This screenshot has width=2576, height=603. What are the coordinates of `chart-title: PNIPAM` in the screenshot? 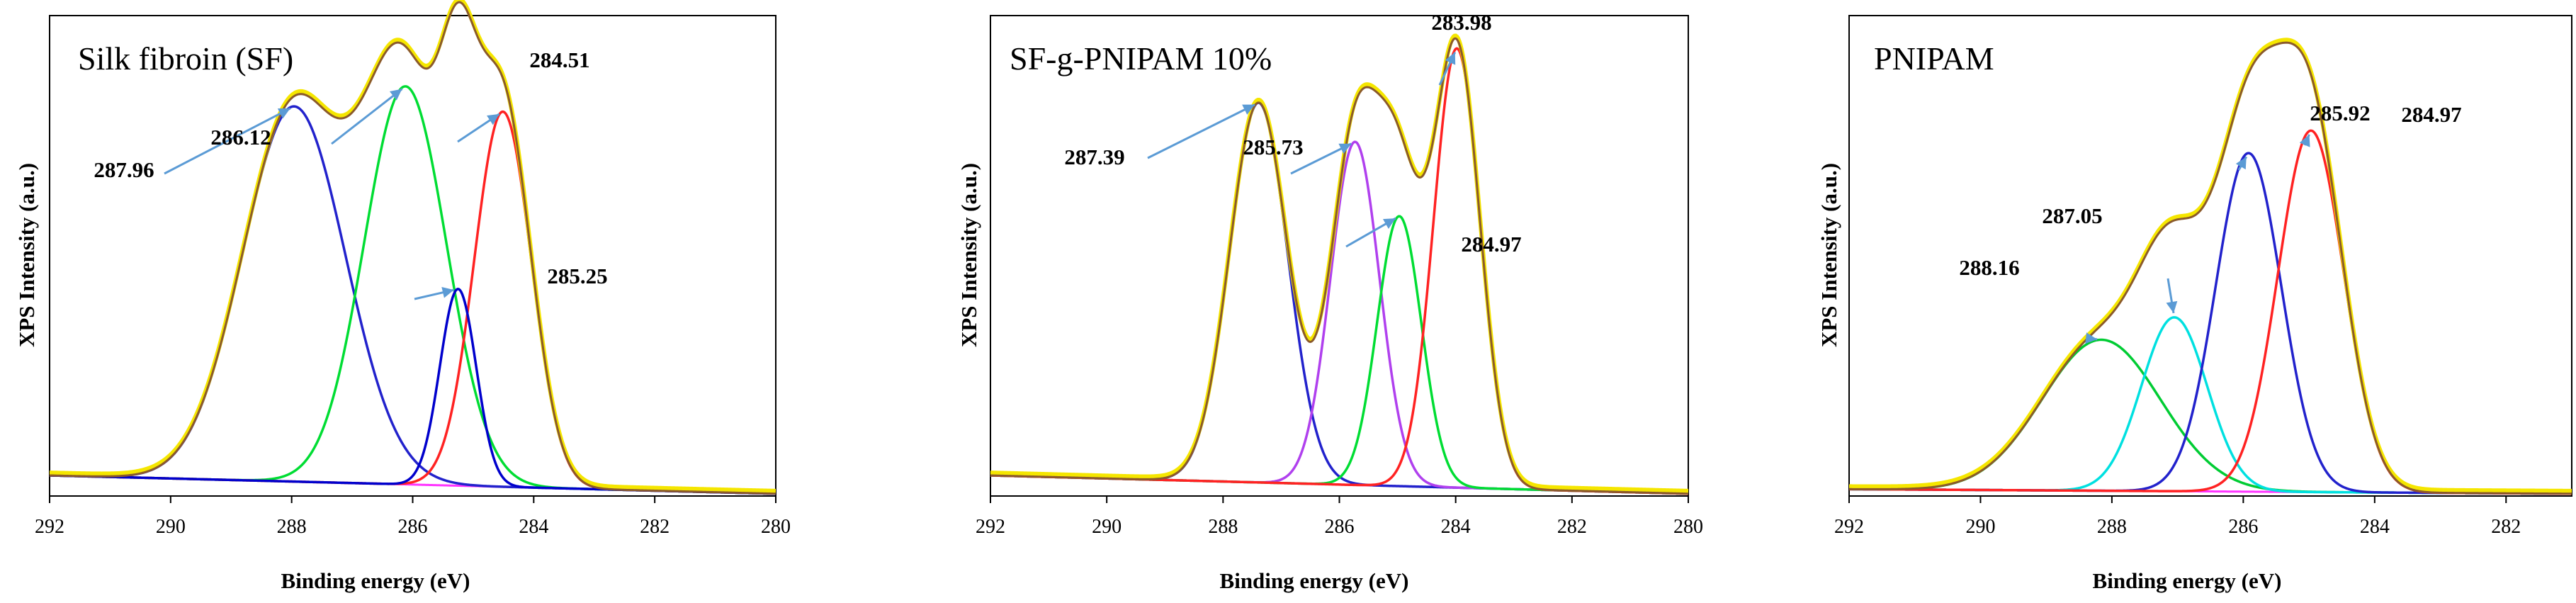 It's located at (1934, 58).